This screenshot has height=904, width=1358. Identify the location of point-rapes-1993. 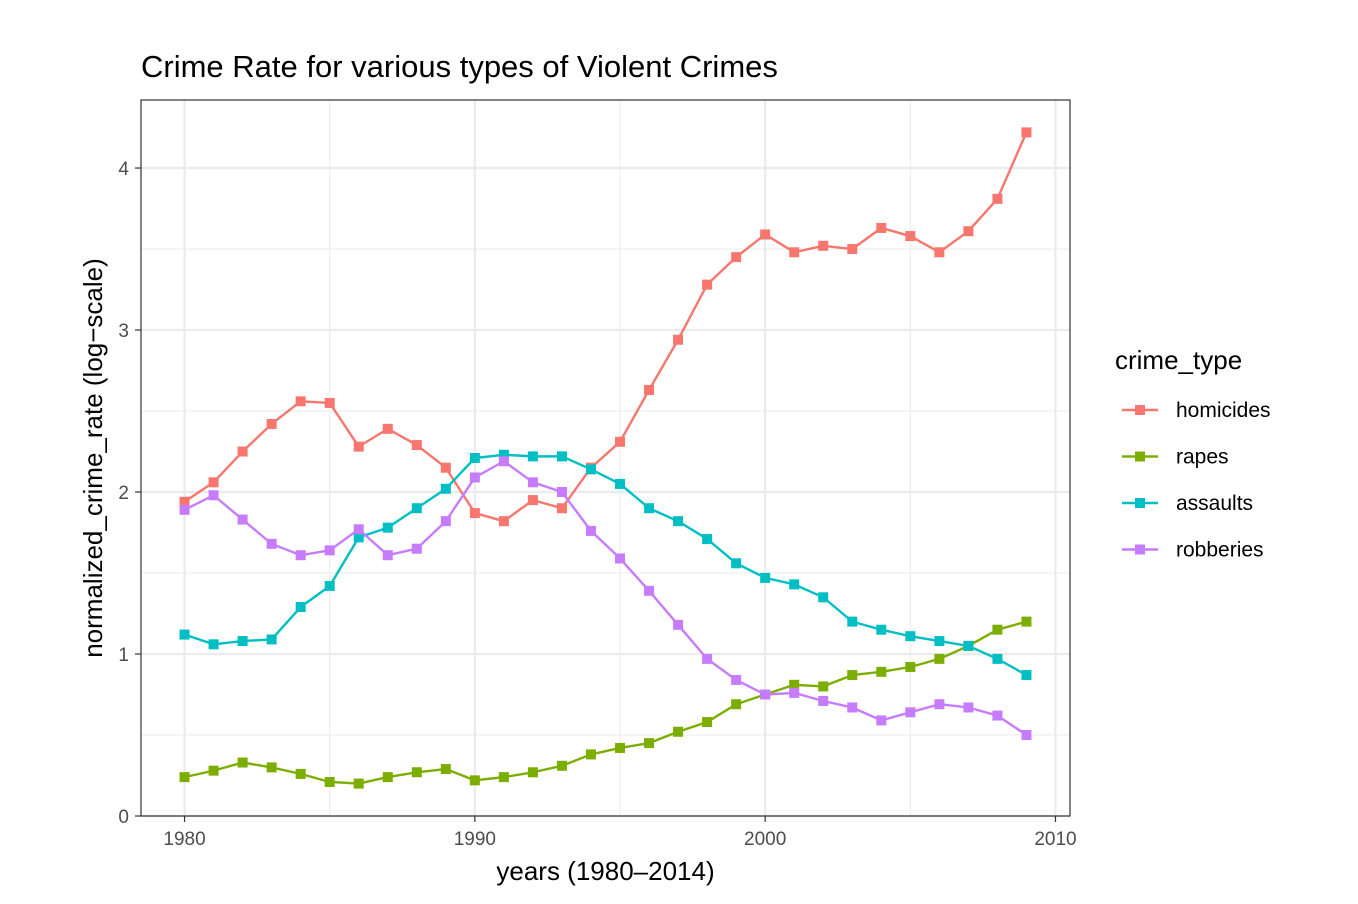
(561, 765).